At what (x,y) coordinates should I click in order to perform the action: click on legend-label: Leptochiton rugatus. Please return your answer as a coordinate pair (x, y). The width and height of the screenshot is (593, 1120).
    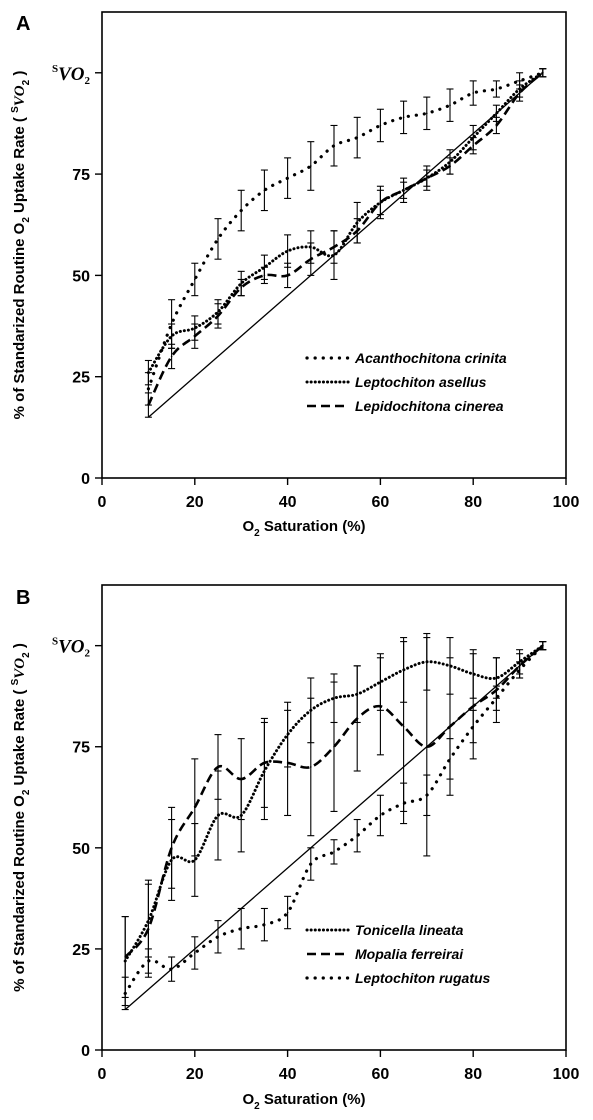
    Looking at the image, I should click on (423, 978).